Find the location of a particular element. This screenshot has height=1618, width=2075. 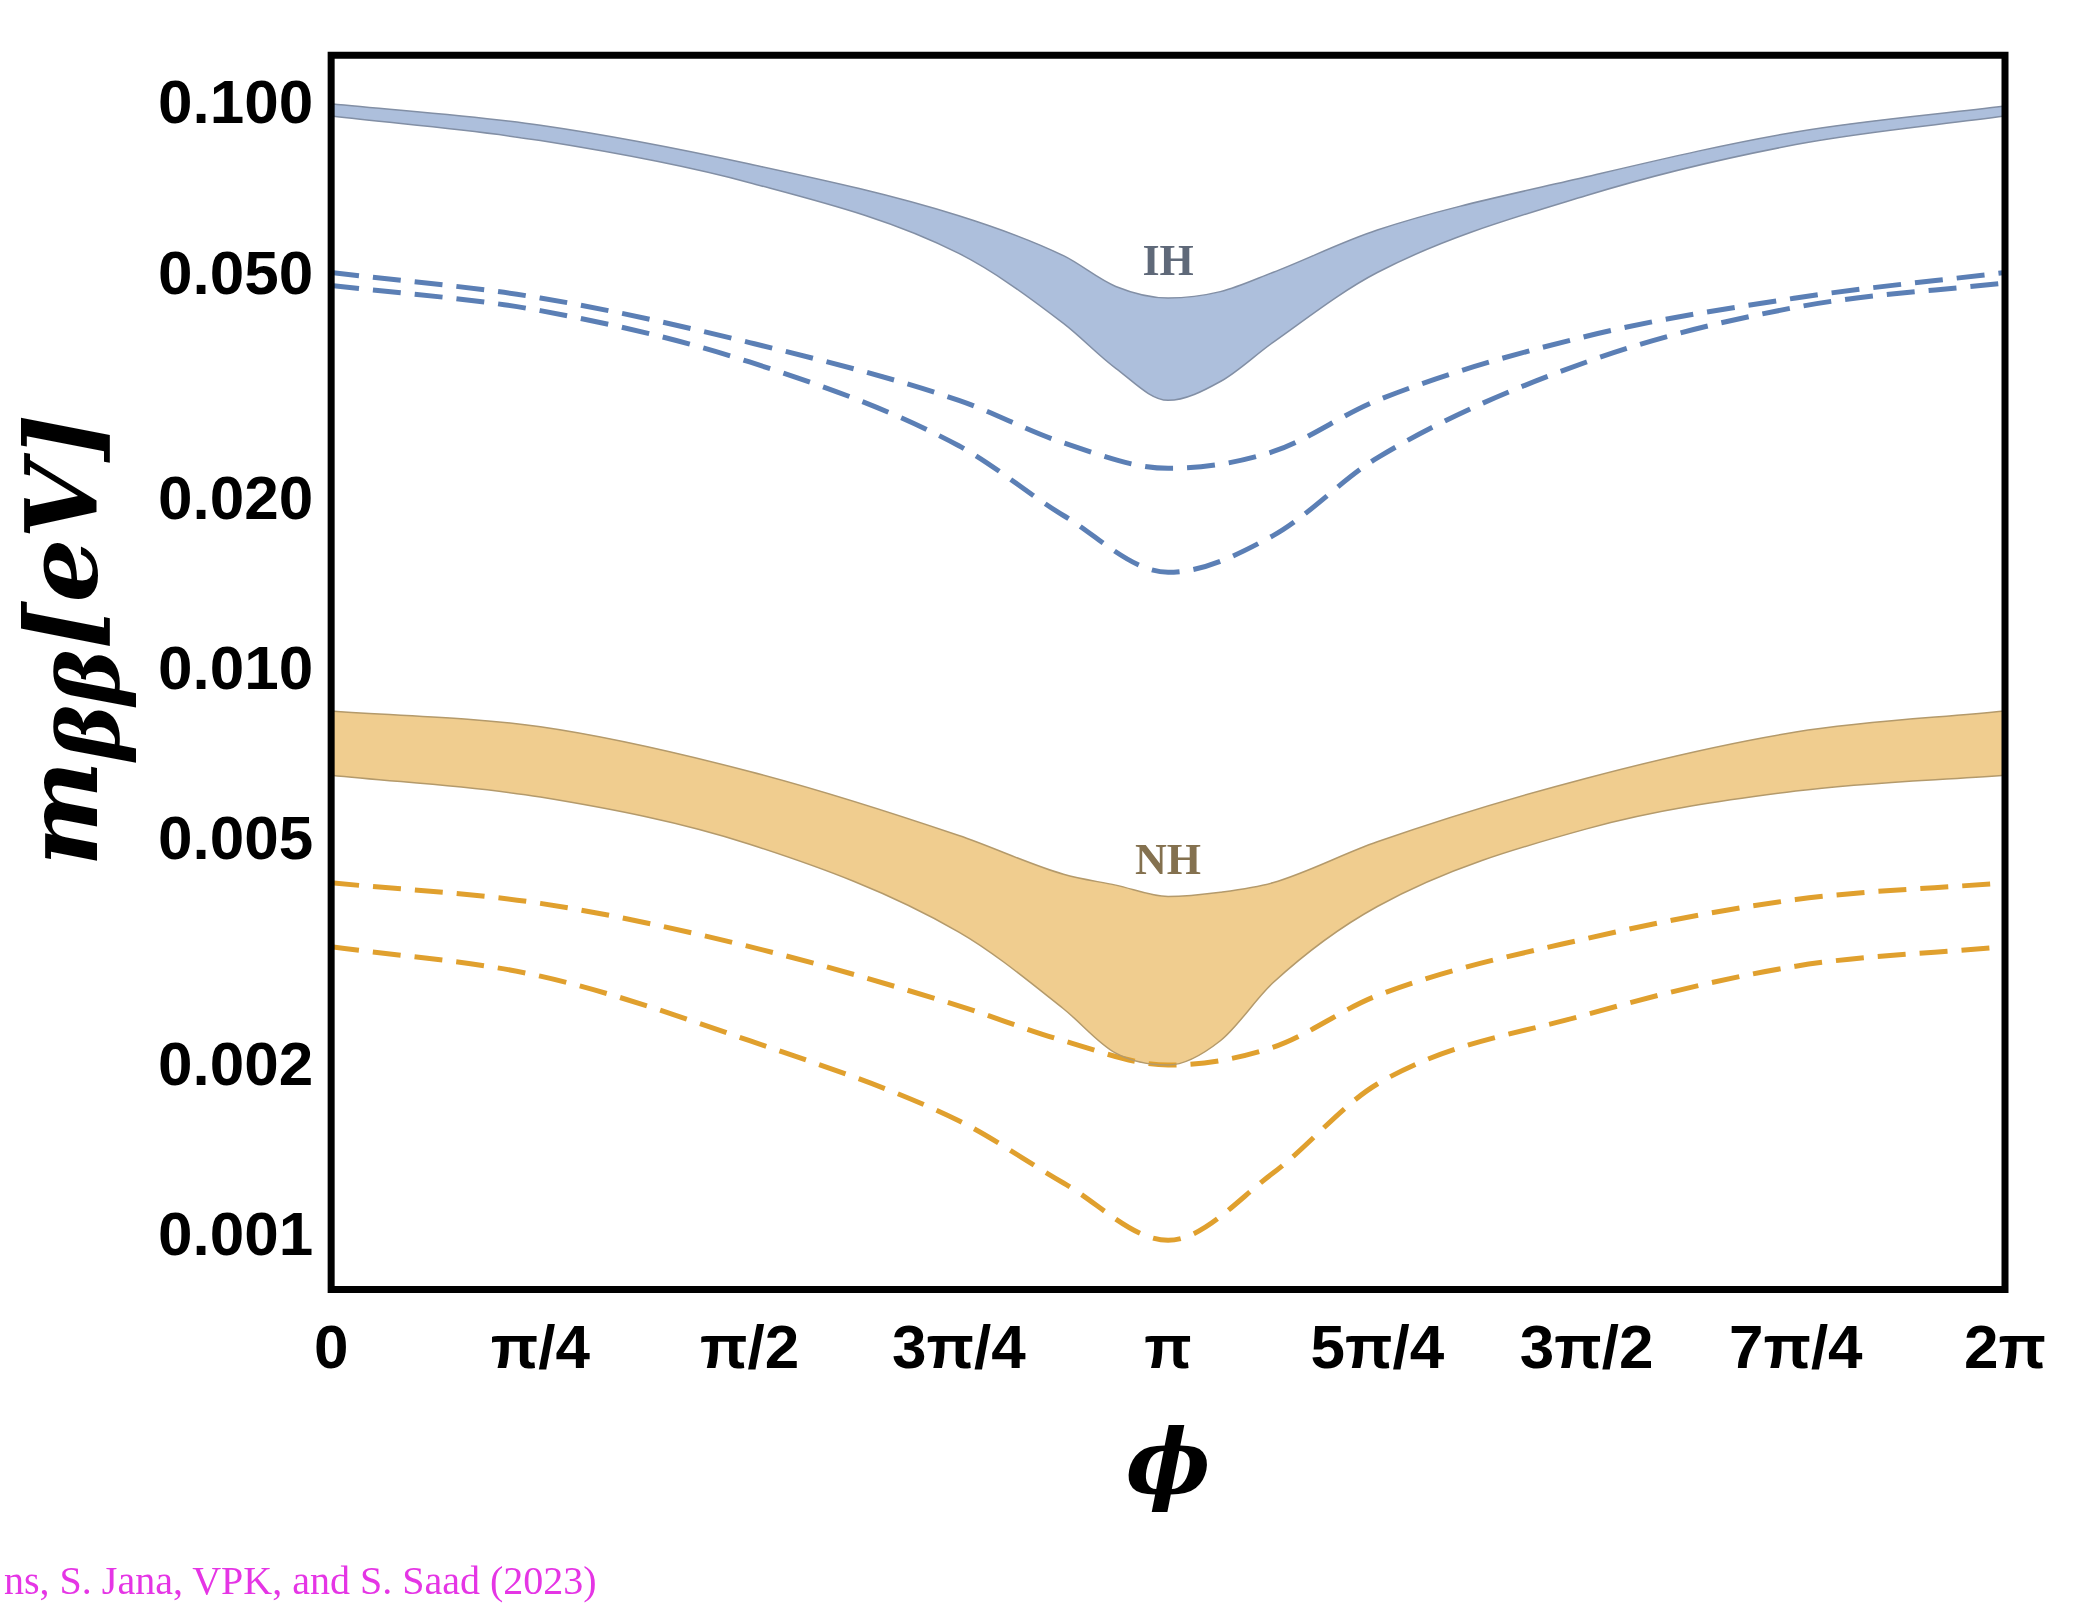

x-tick-label: π is located at coordinates (1168, 1346).